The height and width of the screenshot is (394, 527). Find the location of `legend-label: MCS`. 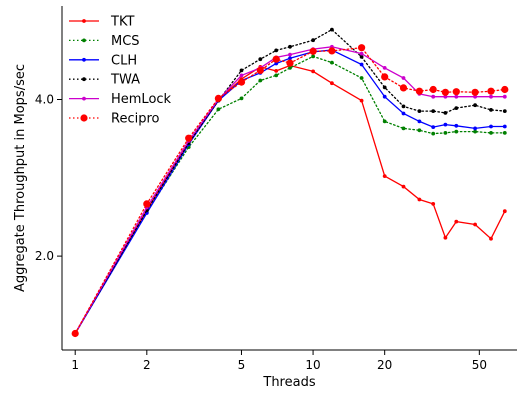

legend-label: MCS is located at coordinates (125, 41).